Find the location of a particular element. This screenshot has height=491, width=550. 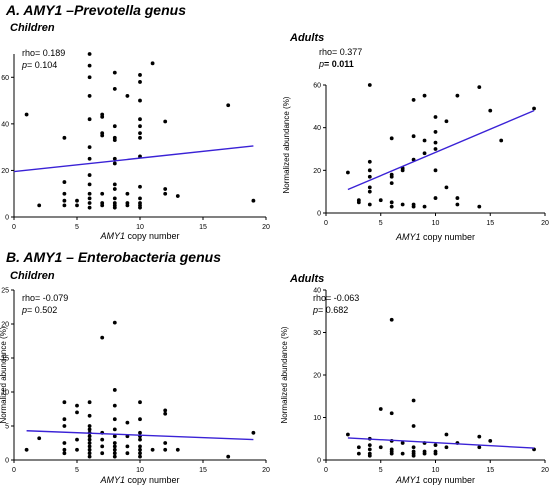

x-tick-label: 20 is located at coordinates (545, 470).